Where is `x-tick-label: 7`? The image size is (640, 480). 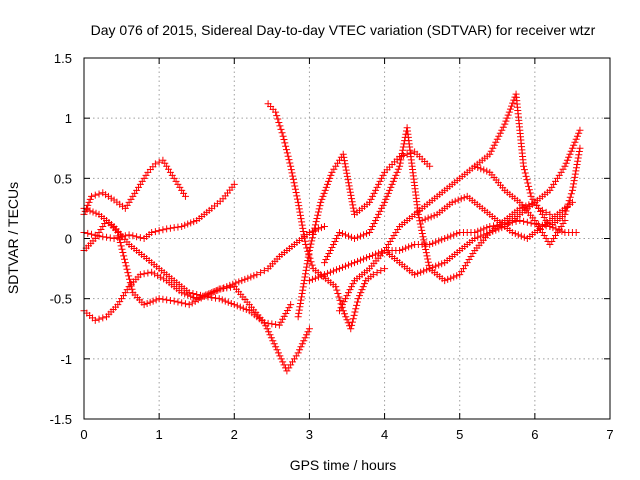 x-tick-label: 7 is located at coordinates (609, 434).